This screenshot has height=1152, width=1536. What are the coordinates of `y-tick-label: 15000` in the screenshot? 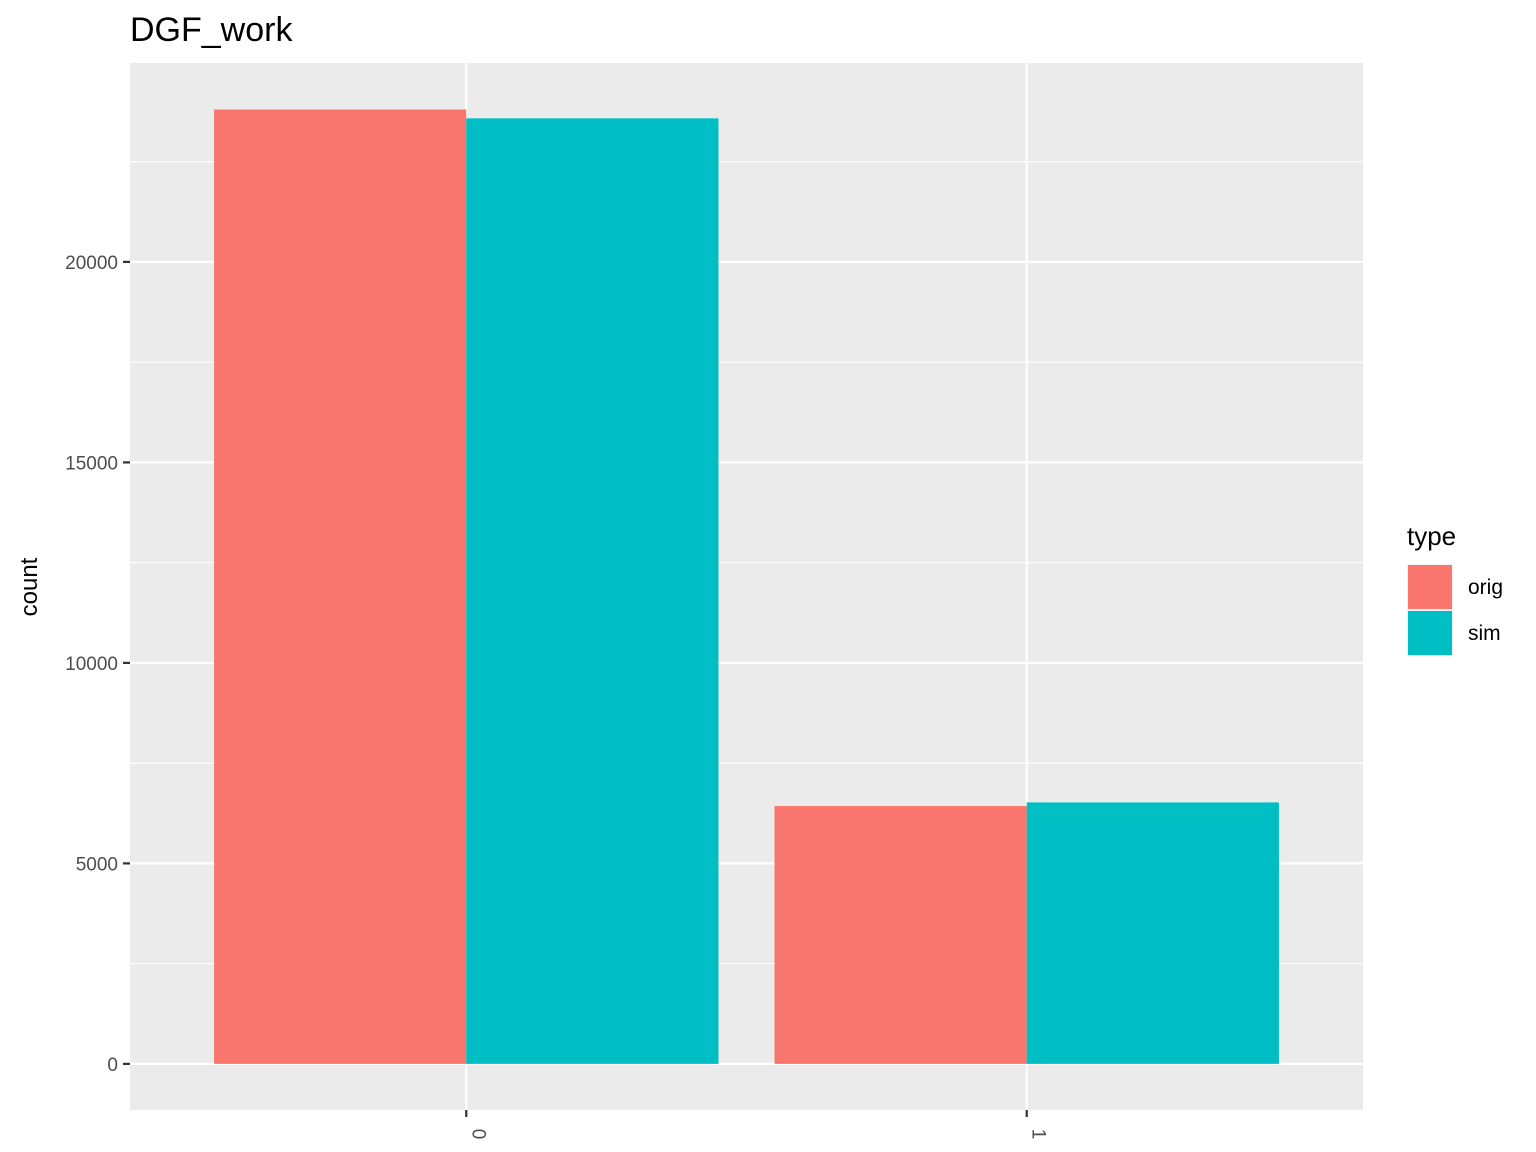 It's located at (91, 463).